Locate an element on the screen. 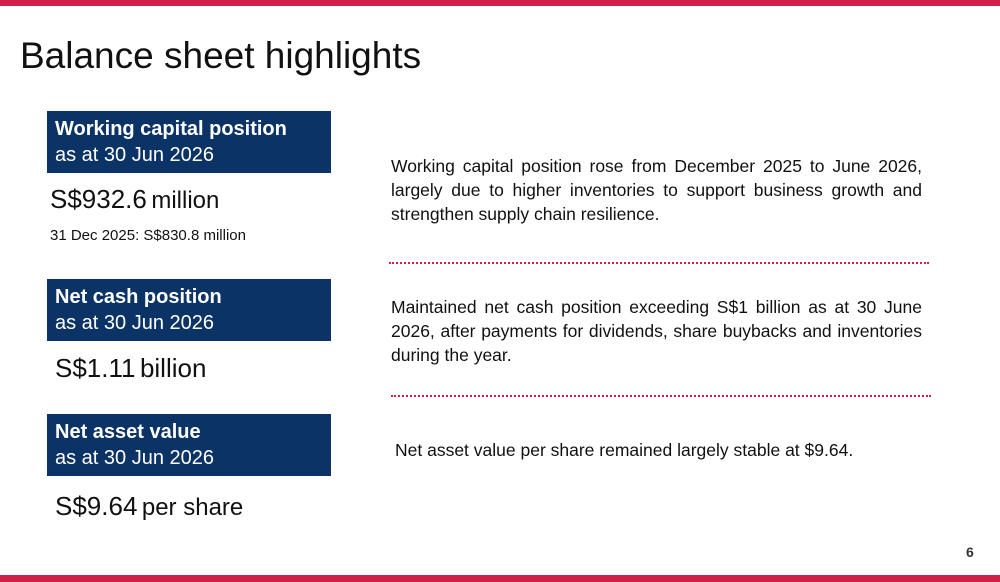  net-asset-value-number: S$9.64 is located at coordinates (96, 506).